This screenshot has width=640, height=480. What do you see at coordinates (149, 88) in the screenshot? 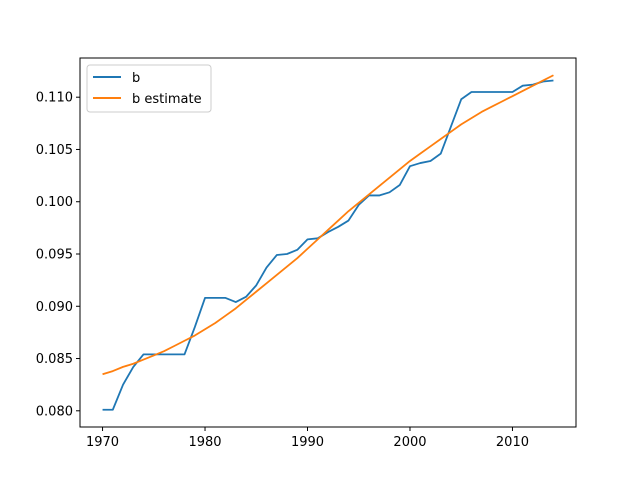
I see `legend: b b estimate` at bounding box center [149, 88].